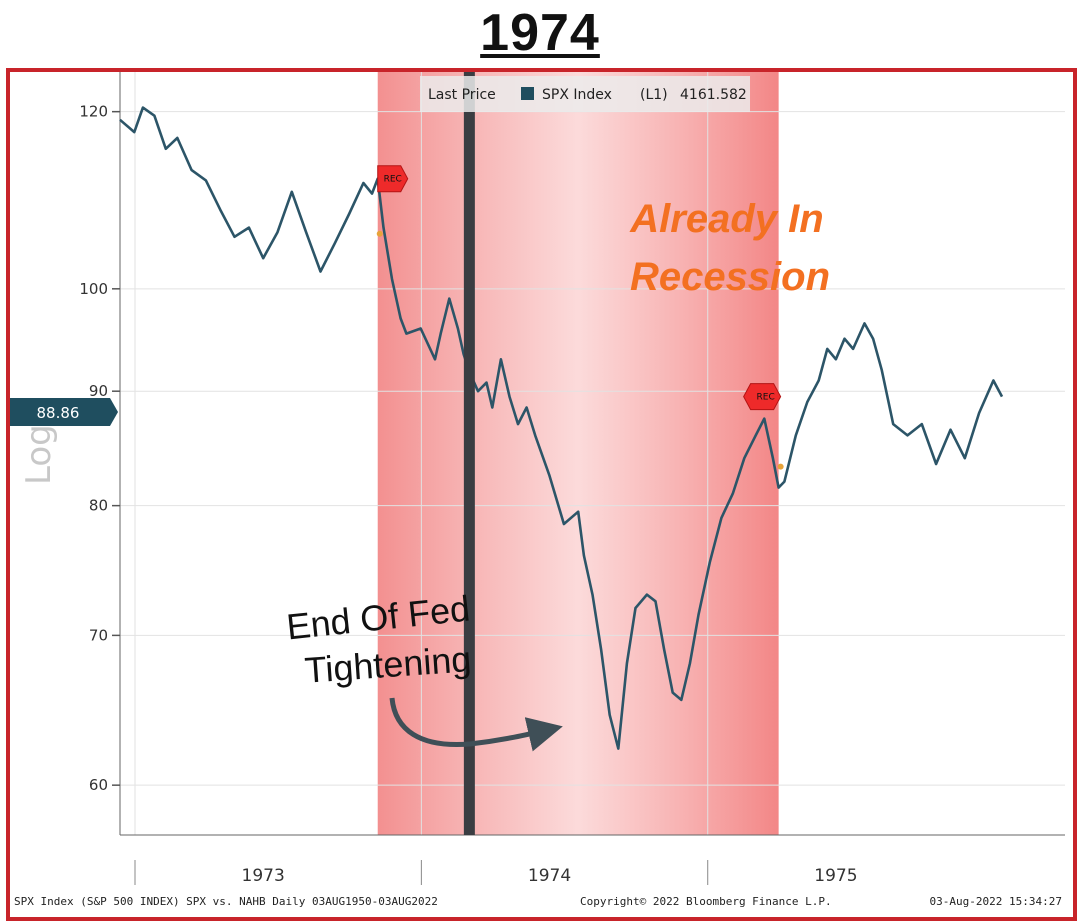  Describe the element at coordinates (730, 277) in the screenshot. I see `annotation-recession: Recession` at that location.